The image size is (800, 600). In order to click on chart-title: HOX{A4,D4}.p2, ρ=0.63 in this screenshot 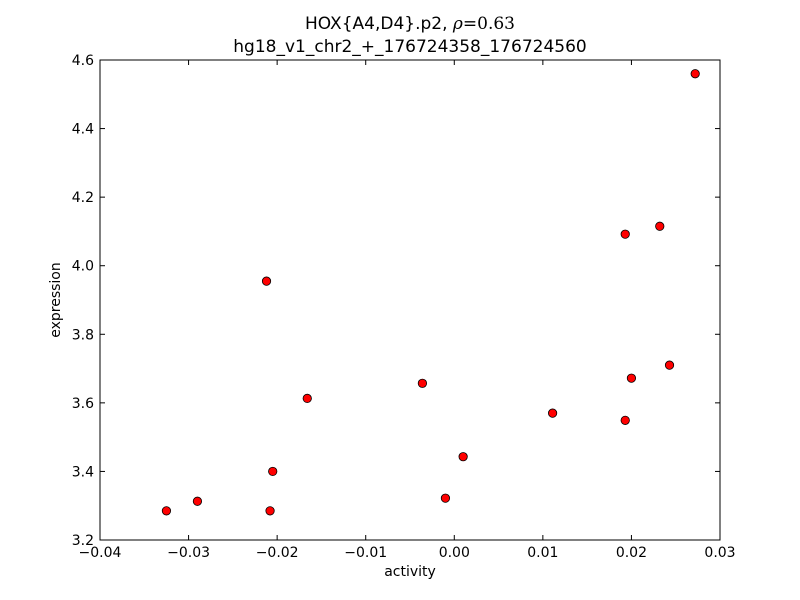, I will do `click(410, 24)`.